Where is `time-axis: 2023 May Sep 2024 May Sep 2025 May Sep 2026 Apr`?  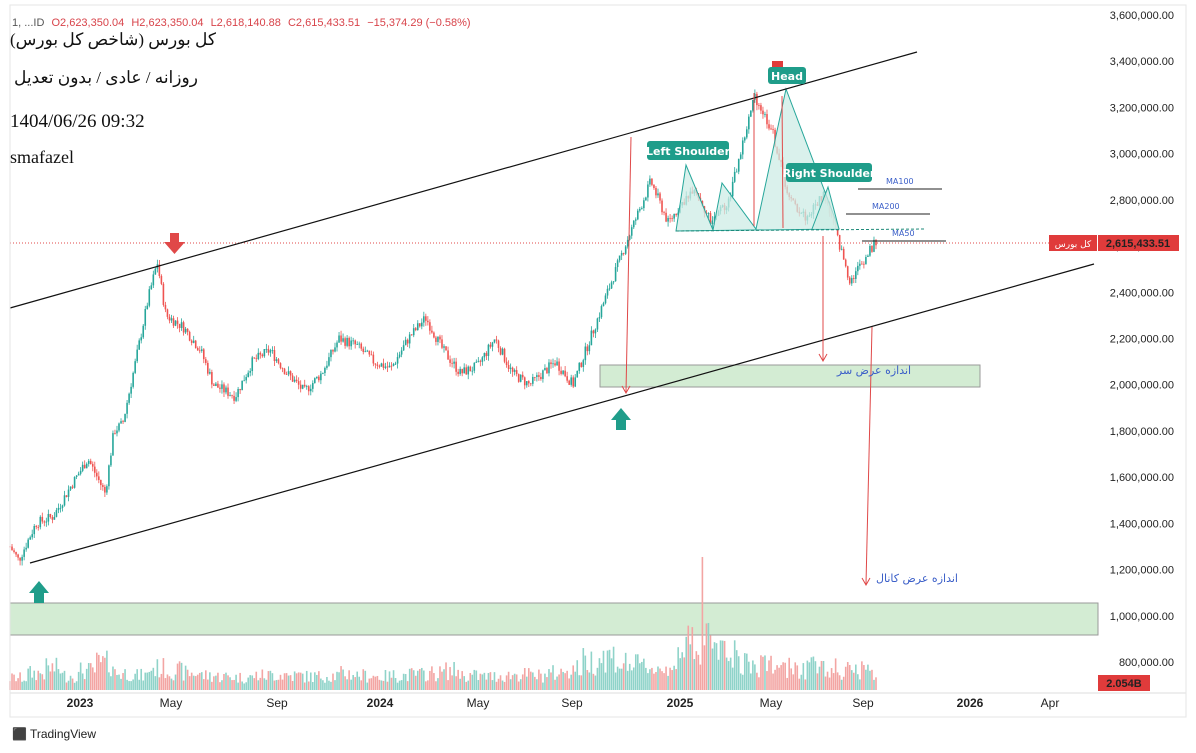
time-axis: 2023 May Sep 2024 May Sep 2025 May Sep 2026 Apr is located at coordinates (563, 703).